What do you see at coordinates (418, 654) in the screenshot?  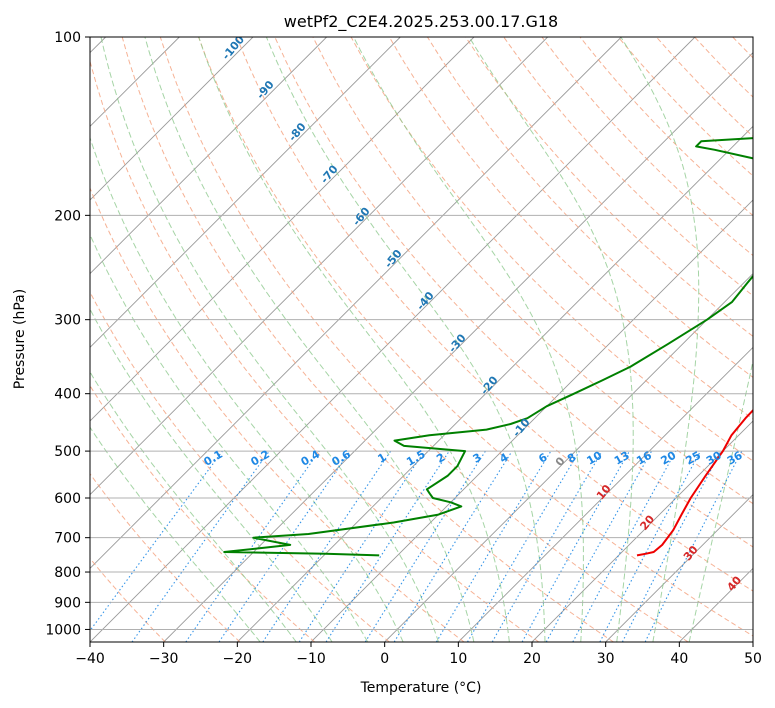 I see `x-axis: −40 −30 −20 −10 0 10 20 30 40 50` at bounding box center [418, 654].